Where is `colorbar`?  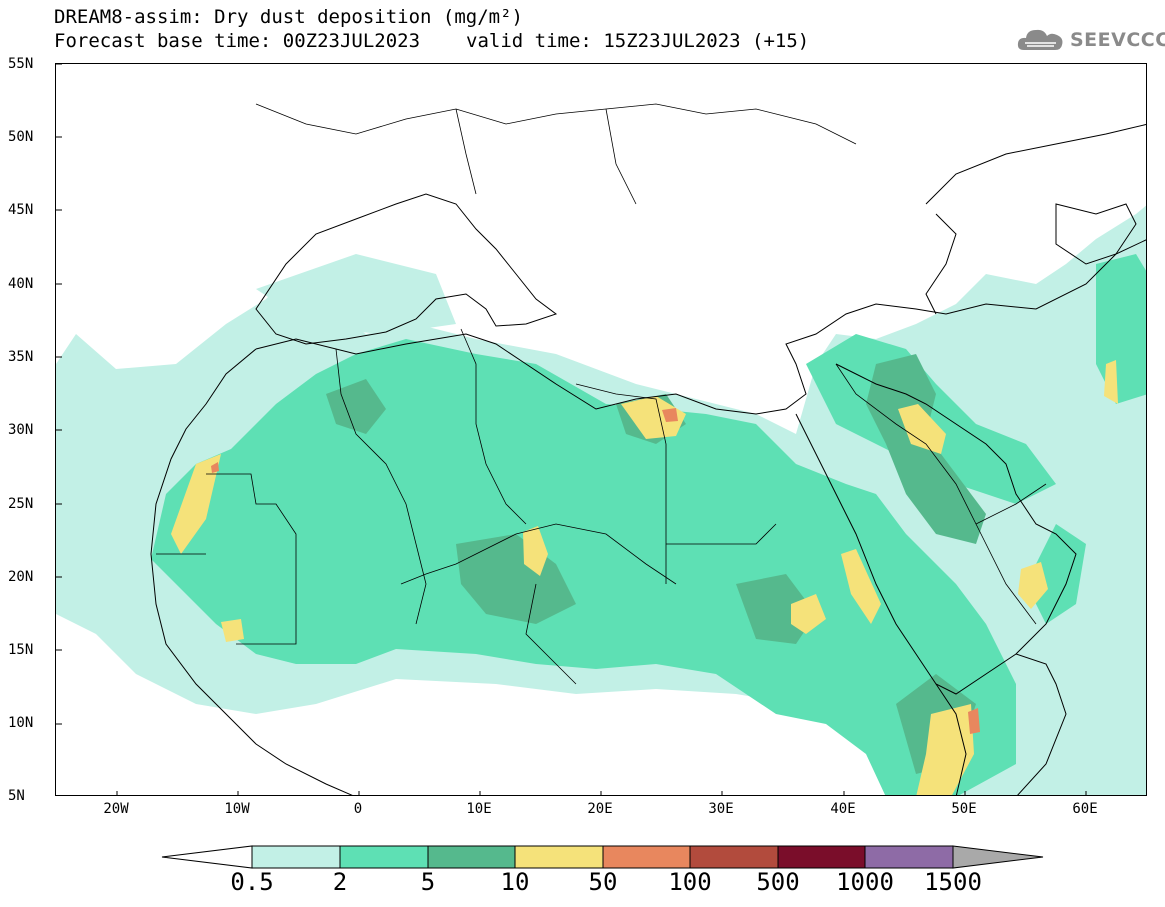 colorbar is located at coordinates (602, 857).